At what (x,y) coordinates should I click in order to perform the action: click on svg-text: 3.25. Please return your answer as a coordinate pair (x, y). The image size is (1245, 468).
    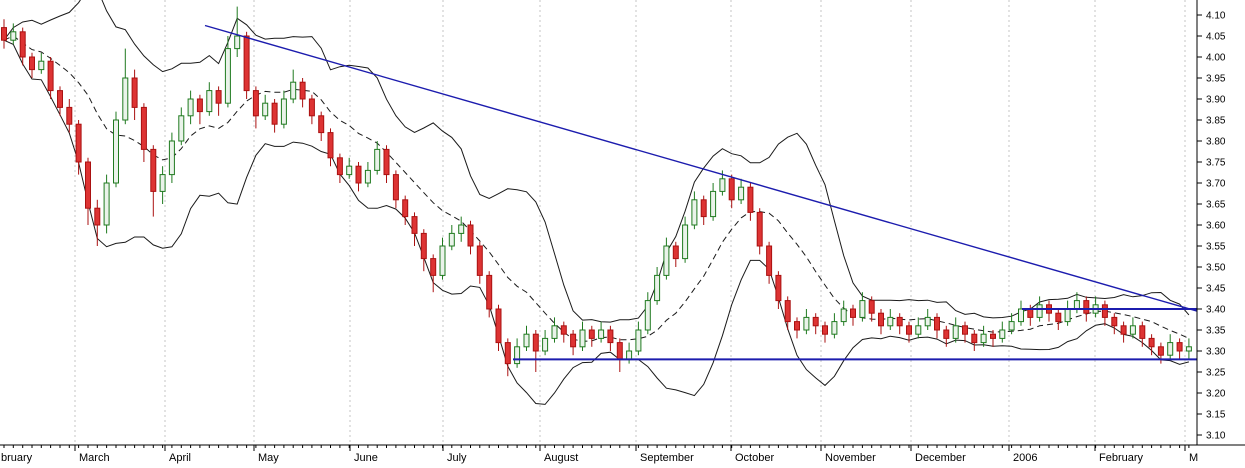
    Looking at the image, I should click on (1216, 373).